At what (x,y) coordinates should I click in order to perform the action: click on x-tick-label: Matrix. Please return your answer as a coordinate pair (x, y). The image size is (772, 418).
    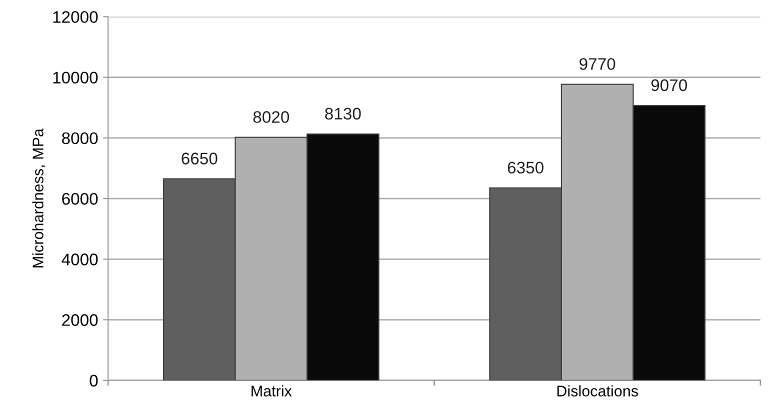
    Looking at the image, I should click on (272, 390).